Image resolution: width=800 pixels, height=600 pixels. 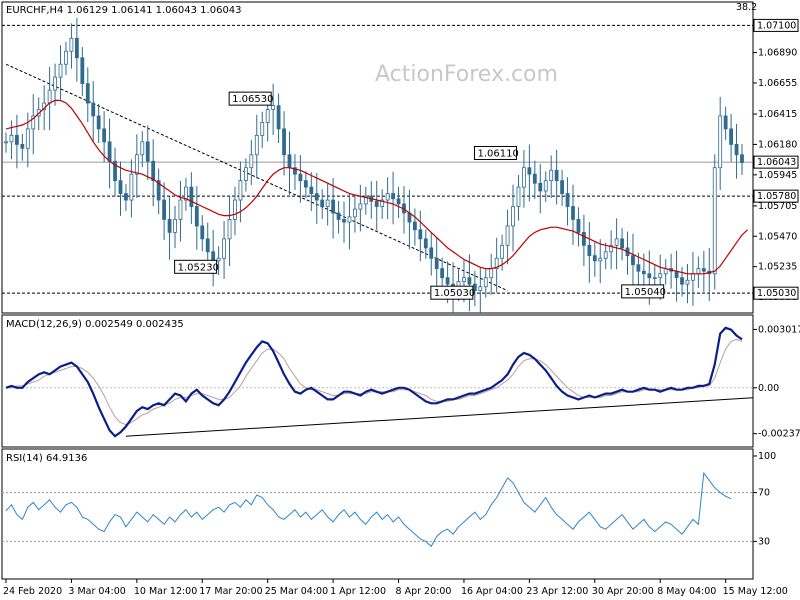 What do you see at coordinates (779, 329) in the screenshot?
I see `macd-tick-label: 0.003017` at bounding box center [779, 329].